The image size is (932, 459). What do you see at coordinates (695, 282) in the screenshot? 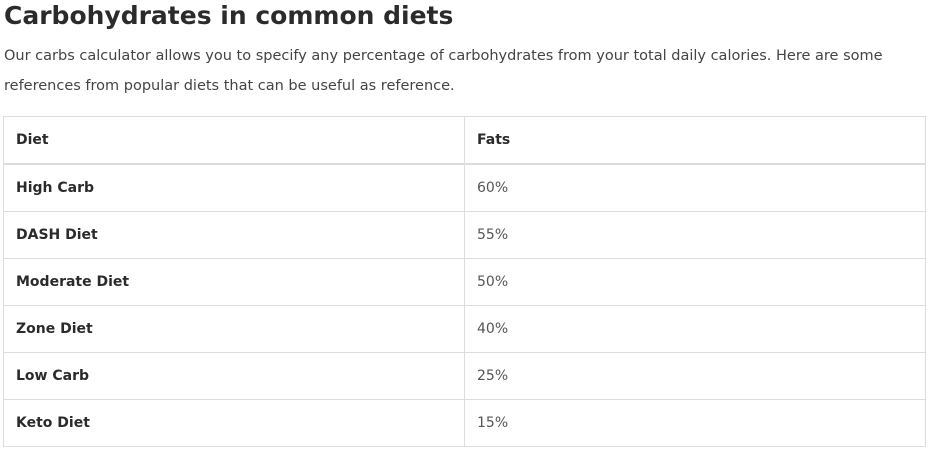
I see `diet-value-cell: 50%` at bounding box center [695, 282].